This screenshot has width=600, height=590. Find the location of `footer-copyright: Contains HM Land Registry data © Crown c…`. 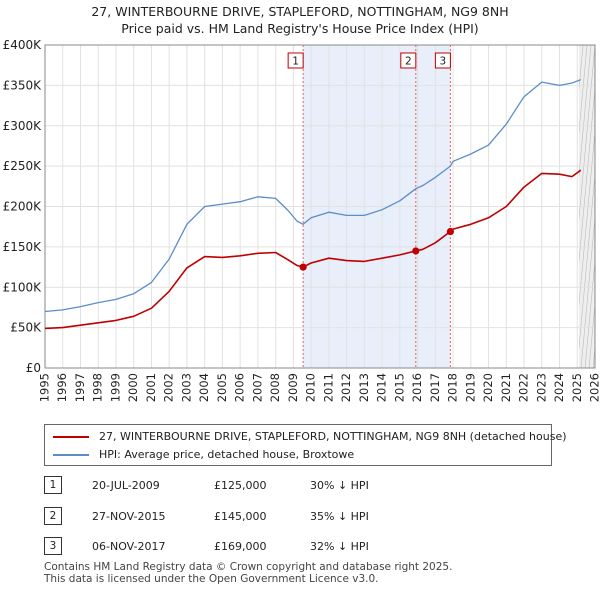

footer-copyright: Contains HM Land Registry data © Crown c… is located at coordinates (248, 567).